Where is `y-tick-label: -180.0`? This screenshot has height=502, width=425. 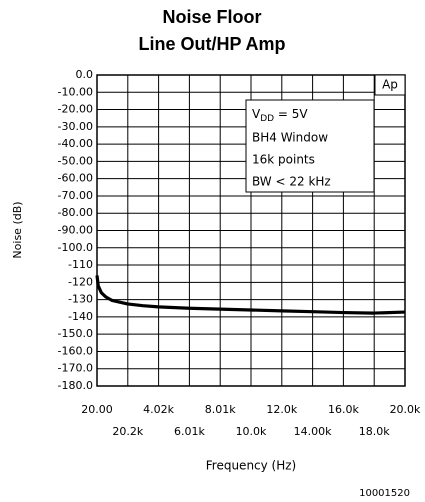
y-tick-label: -180.0 is located at coordinates (75, 385).